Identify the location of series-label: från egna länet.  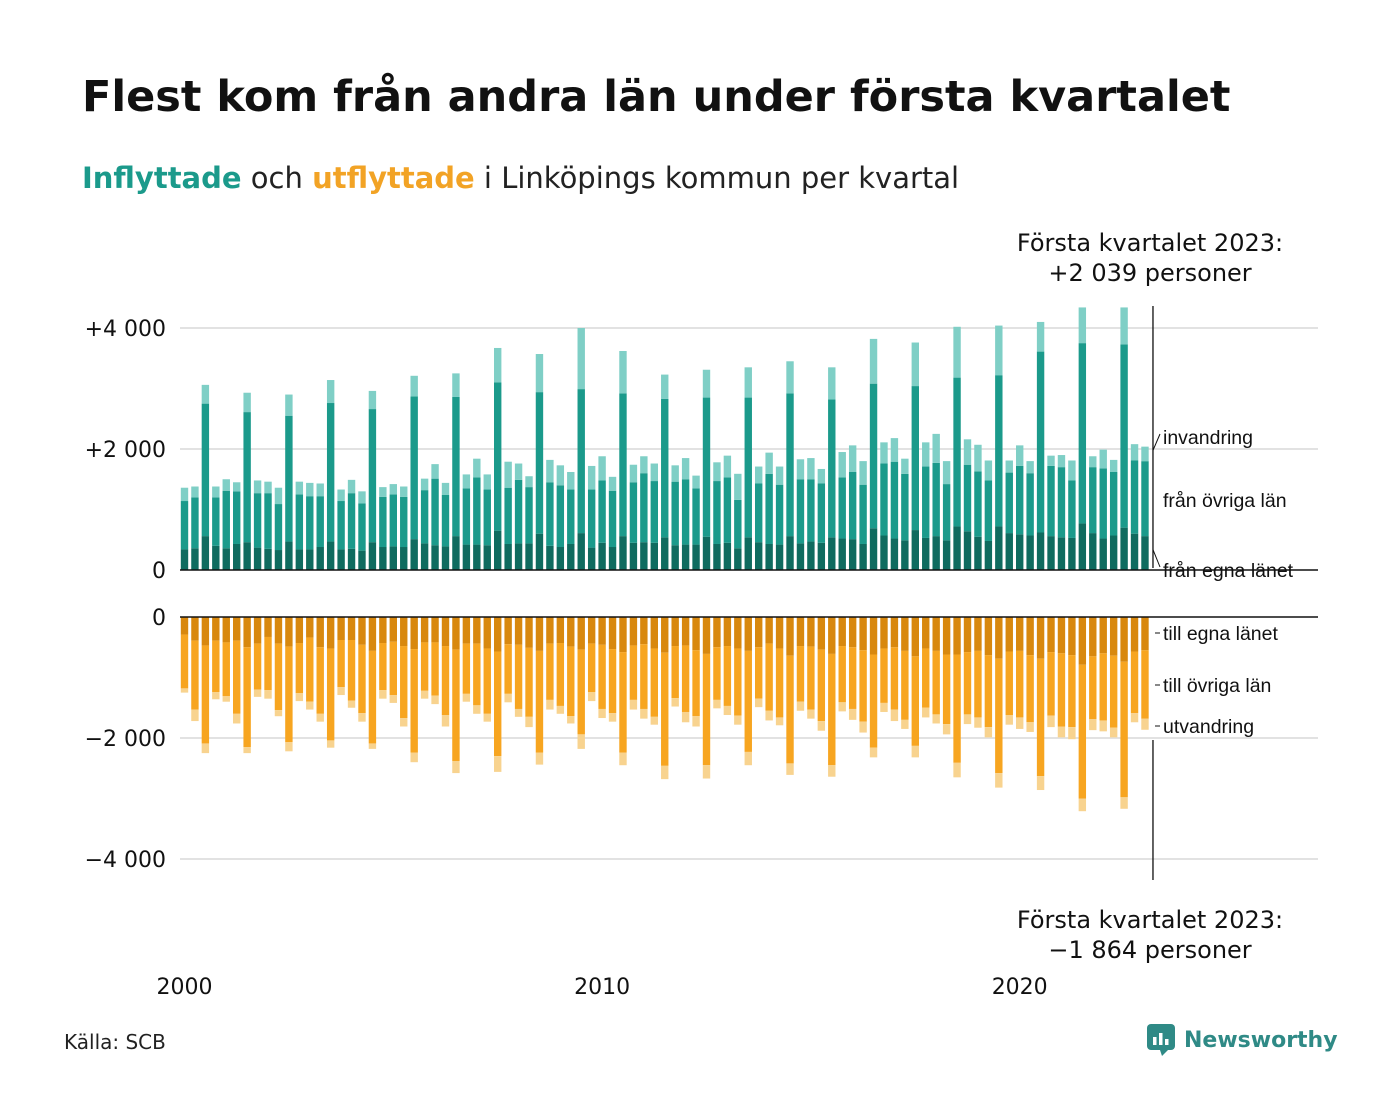
(1228, 571).